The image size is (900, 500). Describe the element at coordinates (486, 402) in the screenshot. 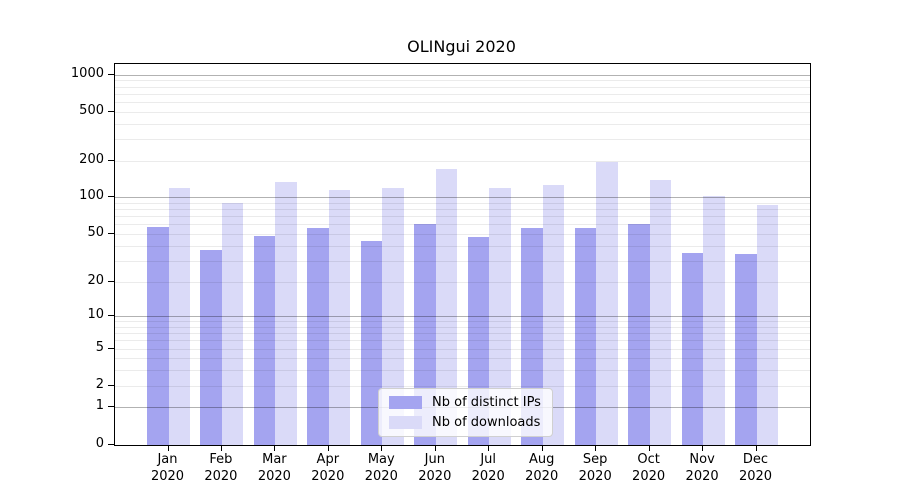

I see `legend-label-distinct-ips: Nb of distinct IPs` at that location.